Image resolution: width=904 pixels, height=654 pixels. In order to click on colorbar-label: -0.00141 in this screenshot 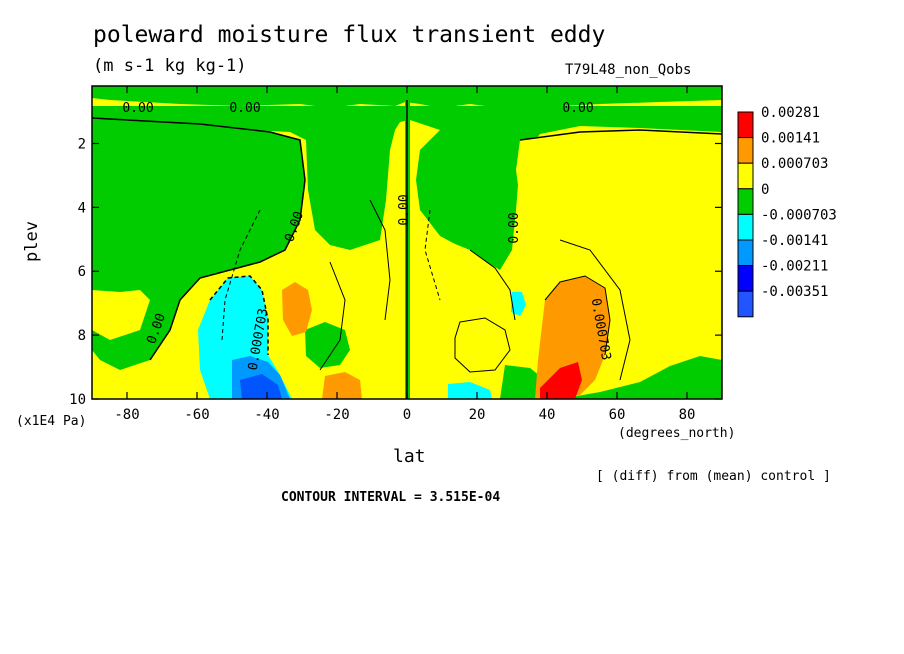, I will do `click(794, 241)`.